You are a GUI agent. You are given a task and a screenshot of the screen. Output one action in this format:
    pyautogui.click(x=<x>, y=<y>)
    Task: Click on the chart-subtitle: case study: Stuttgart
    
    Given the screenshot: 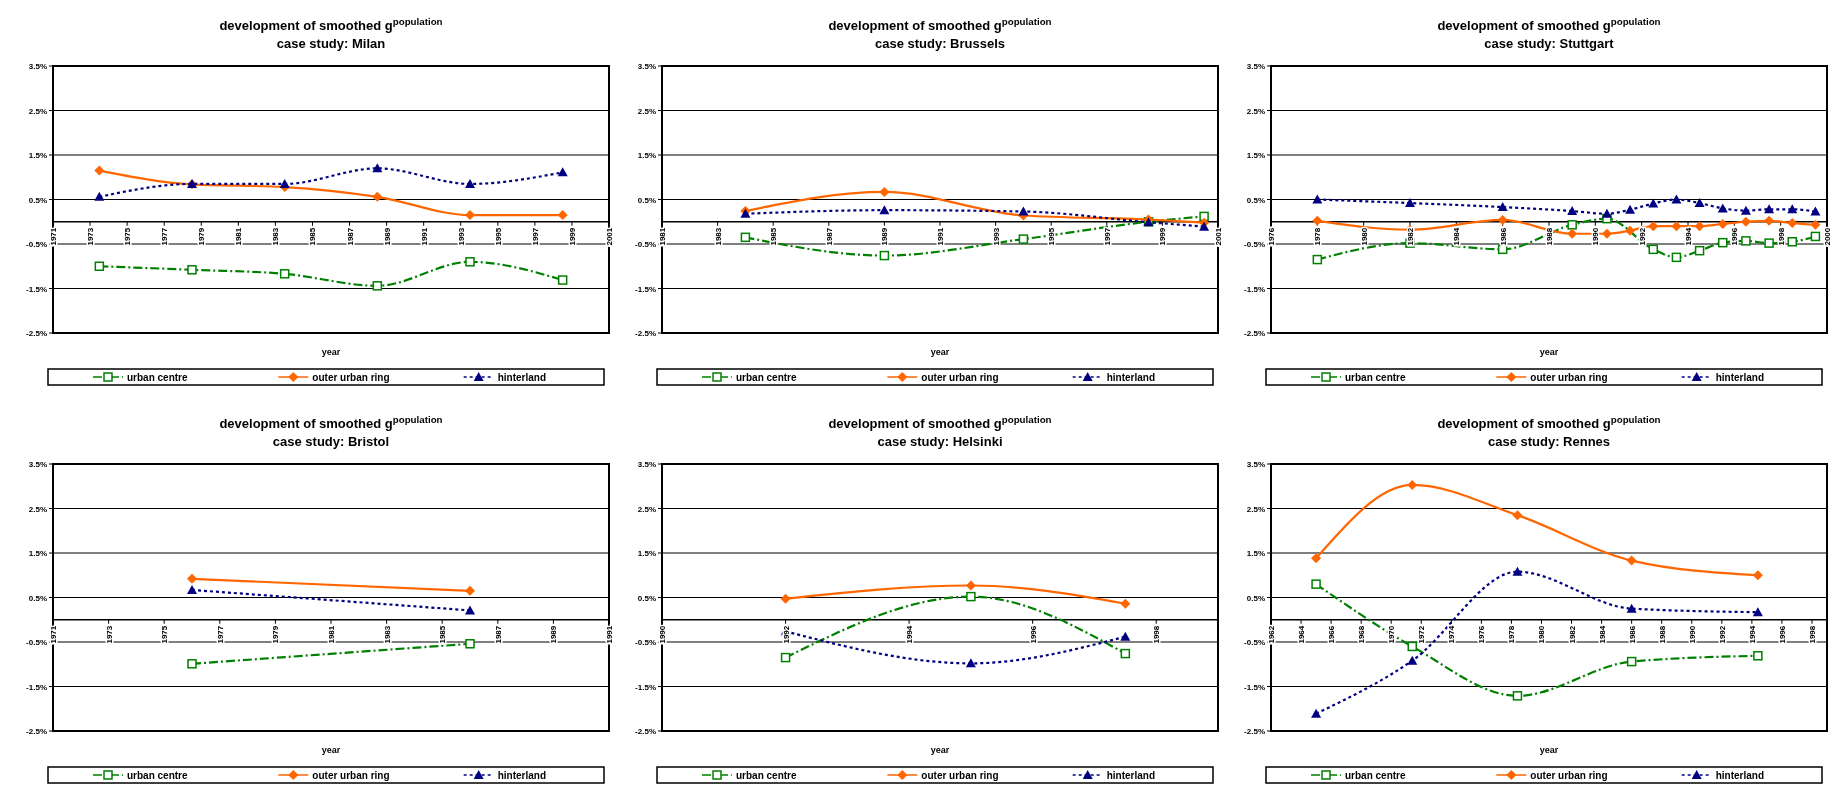 What is the action you would take?
    pyautogui.click(x=1549, y=43)
    